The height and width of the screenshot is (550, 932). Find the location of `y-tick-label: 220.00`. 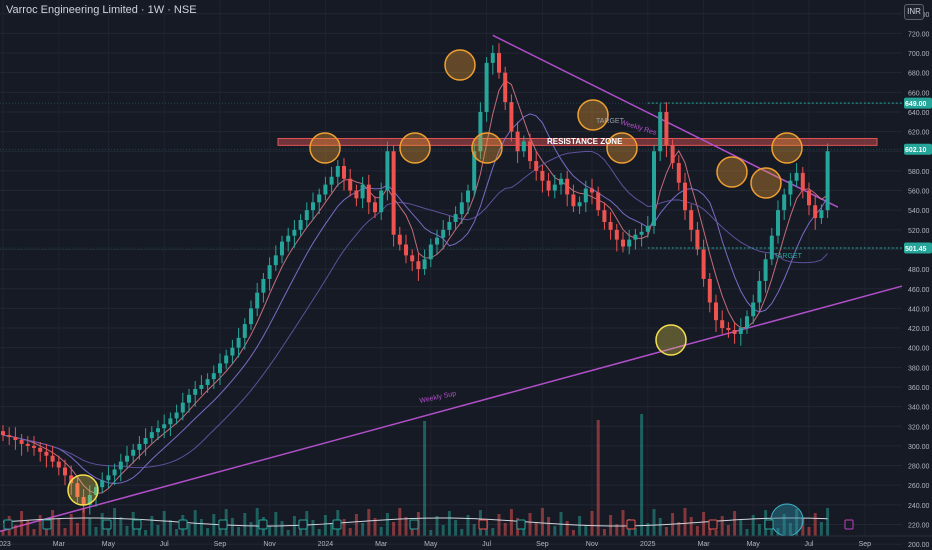

y-tick-label: 220.00 is located at coordinates (919, 525).